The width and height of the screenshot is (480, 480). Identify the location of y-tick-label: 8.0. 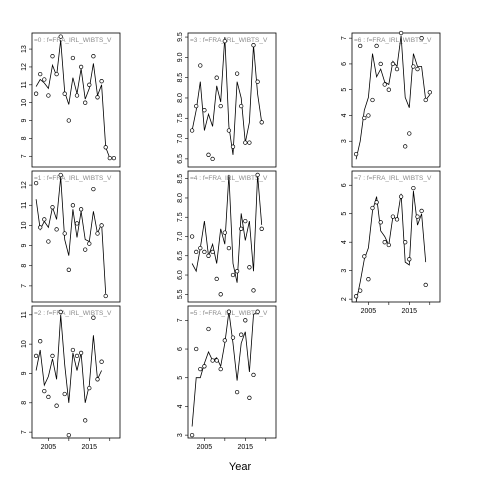
(180, 98).